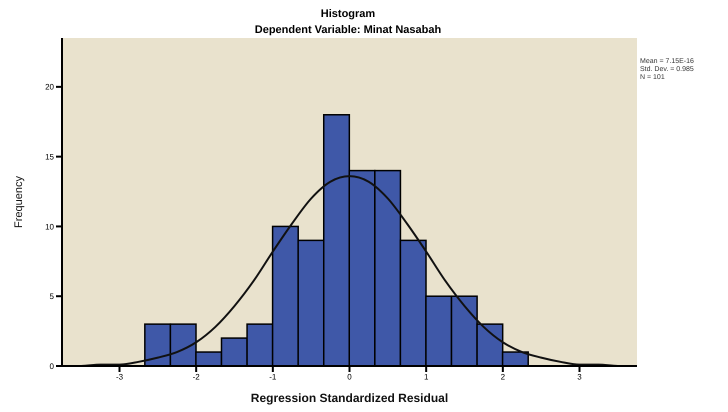  What do you see at coordinates (52, 366) in the screenshot?
I see `y-tick-label: 0` at bounding box center [52, 366].